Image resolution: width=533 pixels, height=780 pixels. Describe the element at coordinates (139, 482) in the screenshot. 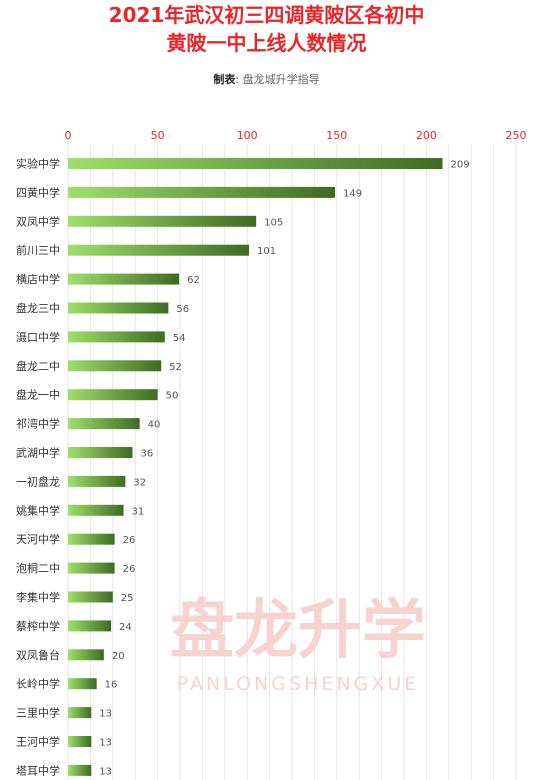

I see `bar-value-label: 32` at that location.